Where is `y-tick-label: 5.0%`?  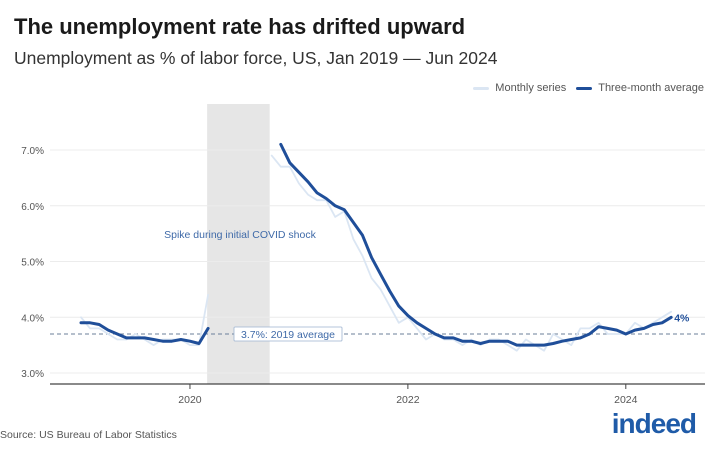 y-tick-label: 5.0% is located at coordinates (32, 263).